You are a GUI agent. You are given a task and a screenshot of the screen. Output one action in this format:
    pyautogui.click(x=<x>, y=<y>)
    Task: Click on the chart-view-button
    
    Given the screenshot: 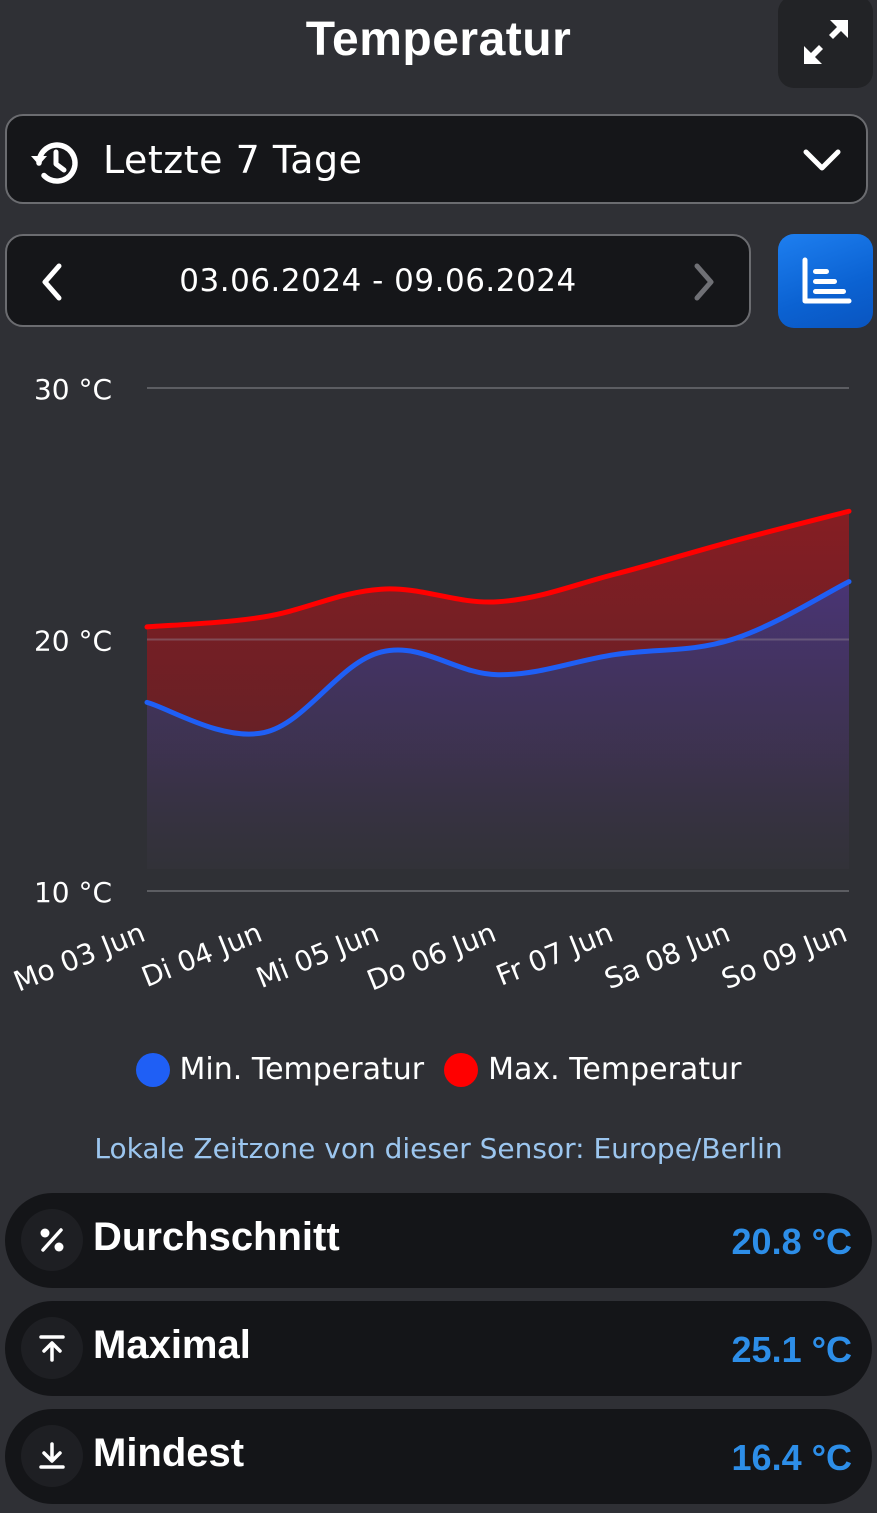 What is the action you would take?
    pyautogui.click(x=825, y=281)
    